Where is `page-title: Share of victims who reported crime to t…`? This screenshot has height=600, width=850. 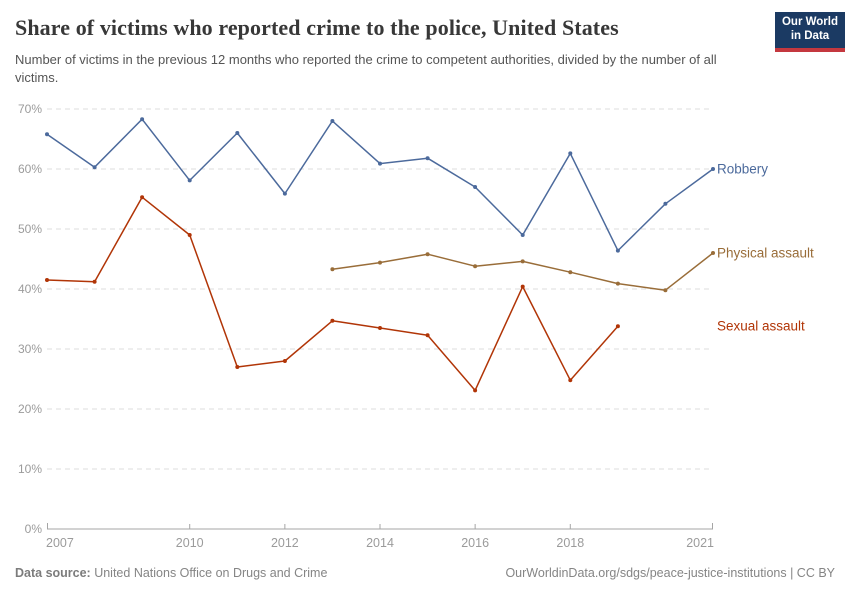
page-title: Share of victims who reported crime to t… is located at coordinates (317, 27).